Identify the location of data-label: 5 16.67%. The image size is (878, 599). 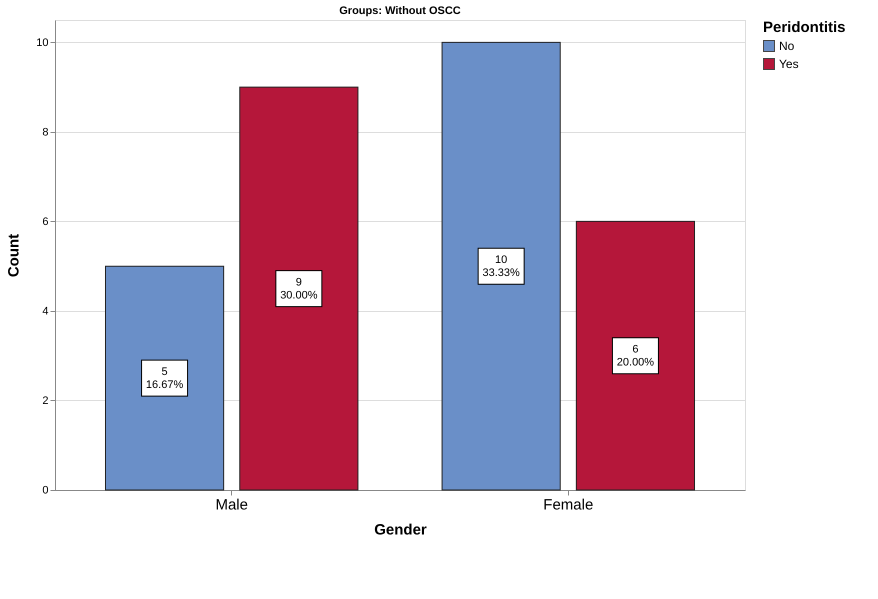
(165, 379).